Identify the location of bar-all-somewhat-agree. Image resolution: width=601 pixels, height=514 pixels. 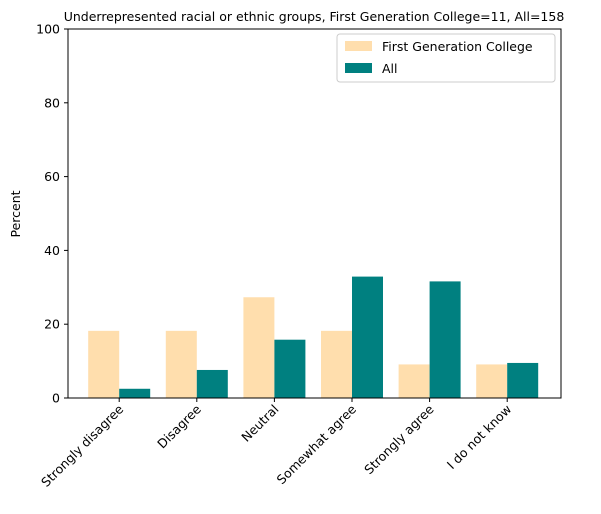
(367, 337).